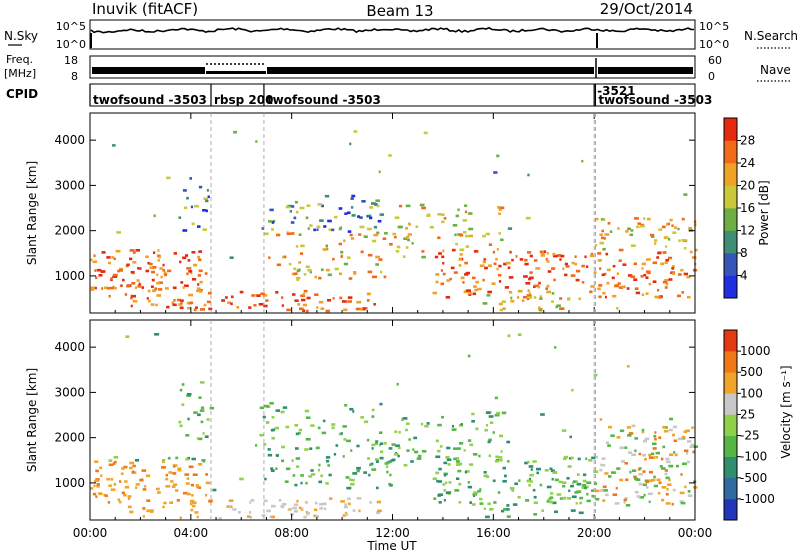 The height and width of the screenshot is (558, 800). I want to click on velocity-ylabel: Slant Range [km], so click(32, 420).